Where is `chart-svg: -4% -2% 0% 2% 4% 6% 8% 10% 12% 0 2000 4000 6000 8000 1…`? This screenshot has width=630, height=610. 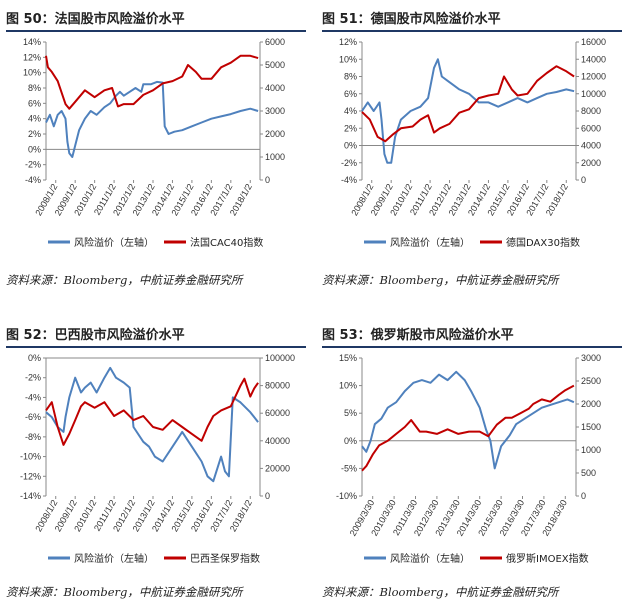
chart-svg: -4% -2% 0% 2% 4% 6% 8% 10% 12% 0 2000 4000 6000 8000 1… is located at coordinates (472, 143).